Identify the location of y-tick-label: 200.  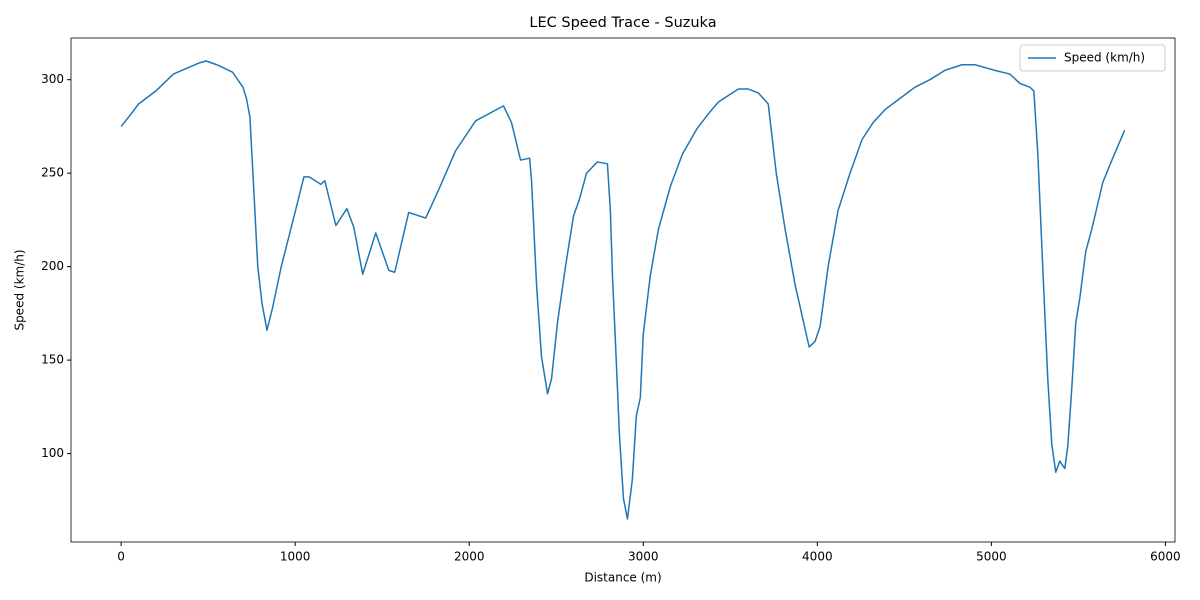
(52, 266).